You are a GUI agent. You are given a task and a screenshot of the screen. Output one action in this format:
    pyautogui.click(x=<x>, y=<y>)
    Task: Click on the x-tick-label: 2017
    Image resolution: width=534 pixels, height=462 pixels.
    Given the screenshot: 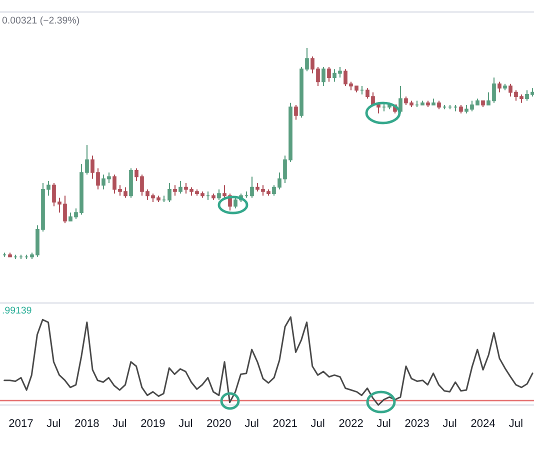 What is the action you would take?
    pyautogui.click(x=21, y=423)
    